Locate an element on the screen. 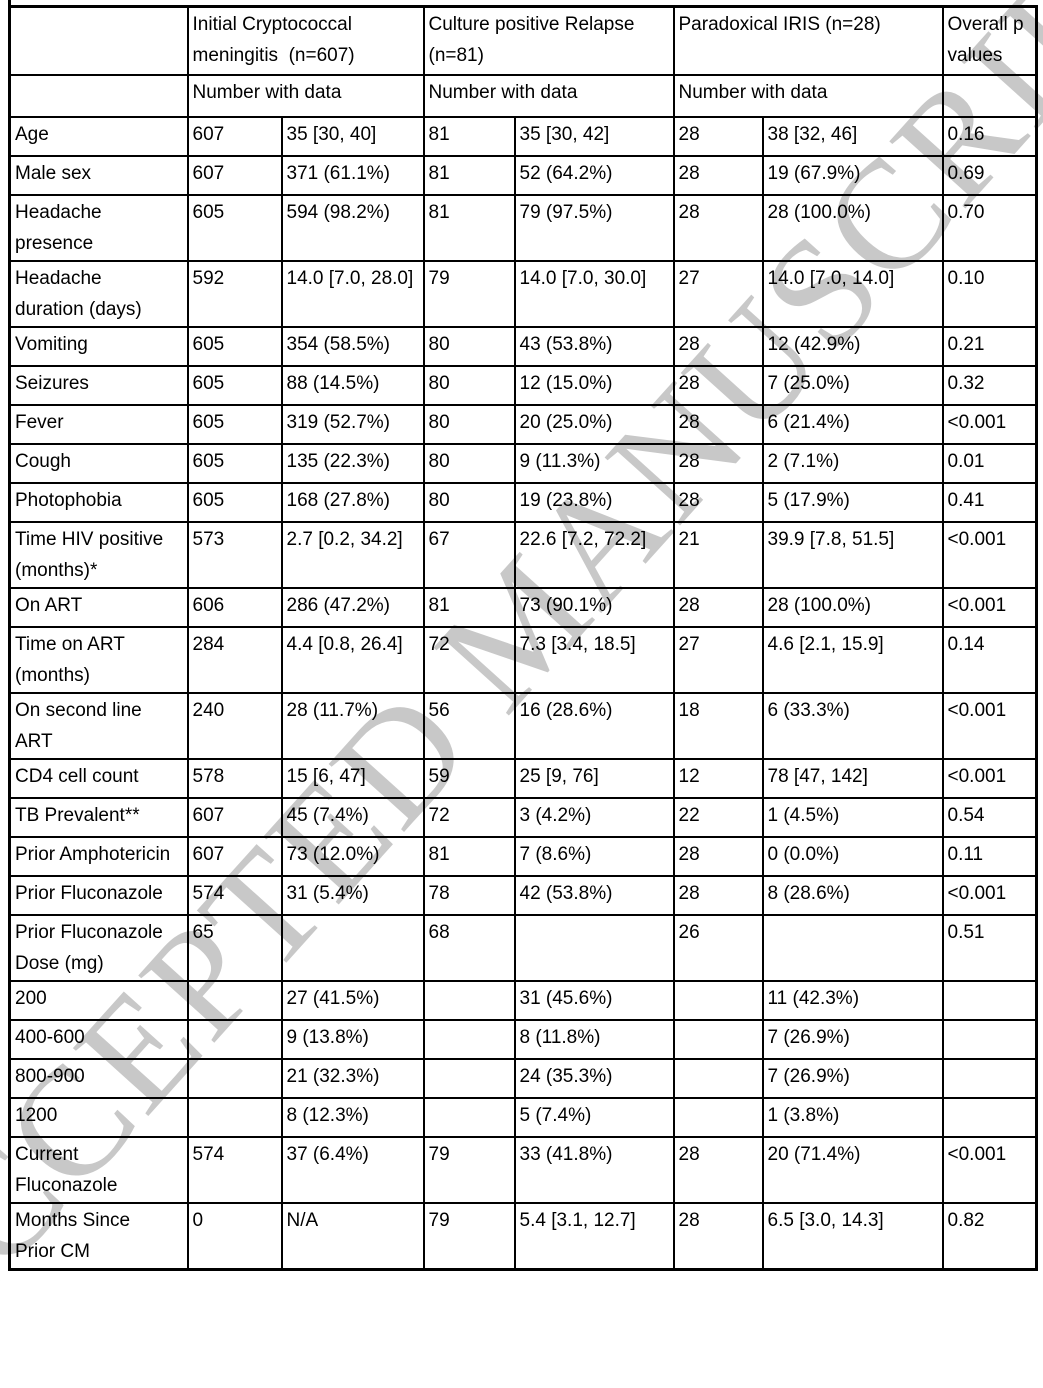  n-with-data-cell: 21 is located at coordinates (718, 555).